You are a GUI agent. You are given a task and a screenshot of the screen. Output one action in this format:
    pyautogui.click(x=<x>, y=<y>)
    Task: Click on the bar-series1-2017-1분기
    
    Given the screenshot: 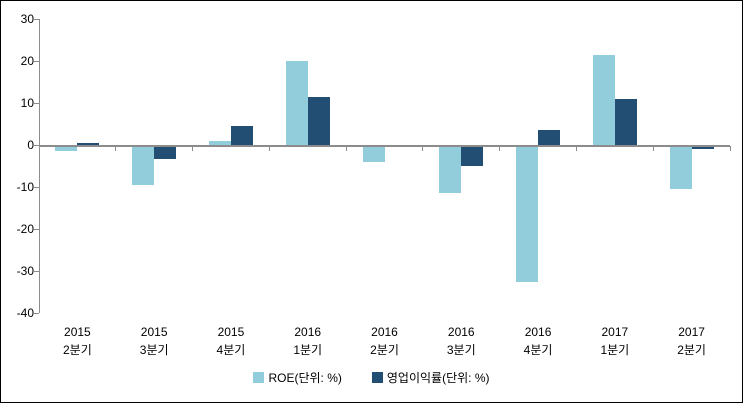 What is the action you would take?
    pyautogui.click(x=625, y=121)
    